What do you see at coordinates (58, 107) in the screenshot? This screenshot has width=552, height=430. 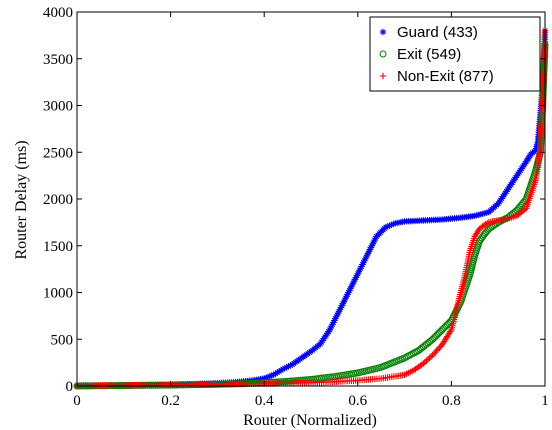 I see `y-tick-label: 3000` at bounding box center [58, 107].